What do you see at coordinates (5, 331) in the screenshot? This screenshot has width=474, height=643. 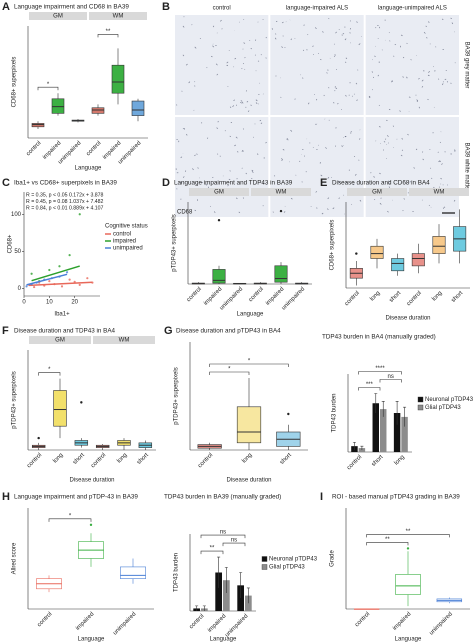 I see `panel-letter: F` at bounding box center [5, 331].